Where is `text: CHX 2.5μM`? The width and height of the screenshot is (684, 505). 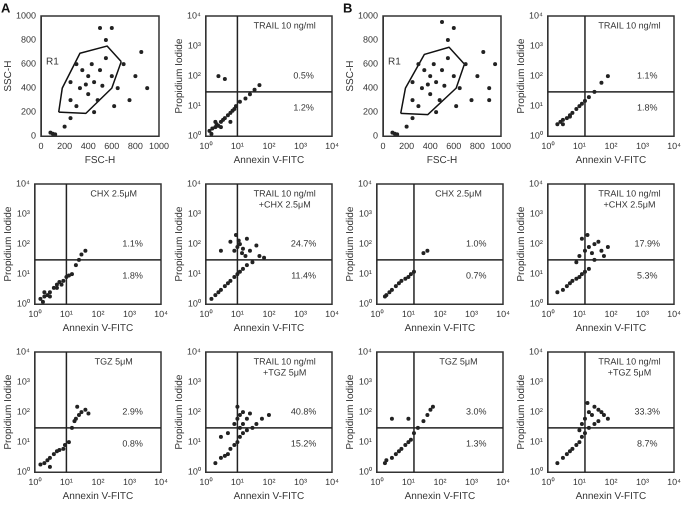 text: CHX 2.5μM is located at coordinates (458, 193).